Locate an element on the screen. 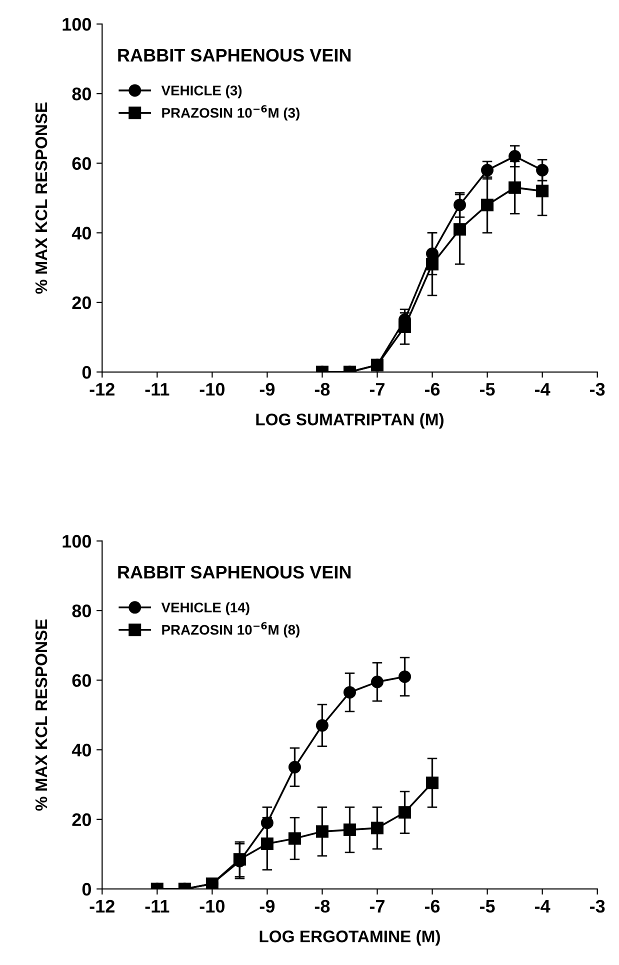 This screenshot has height=965, width=619. legend-label: VEHICLE (14) is located at coordinates (205, 609).